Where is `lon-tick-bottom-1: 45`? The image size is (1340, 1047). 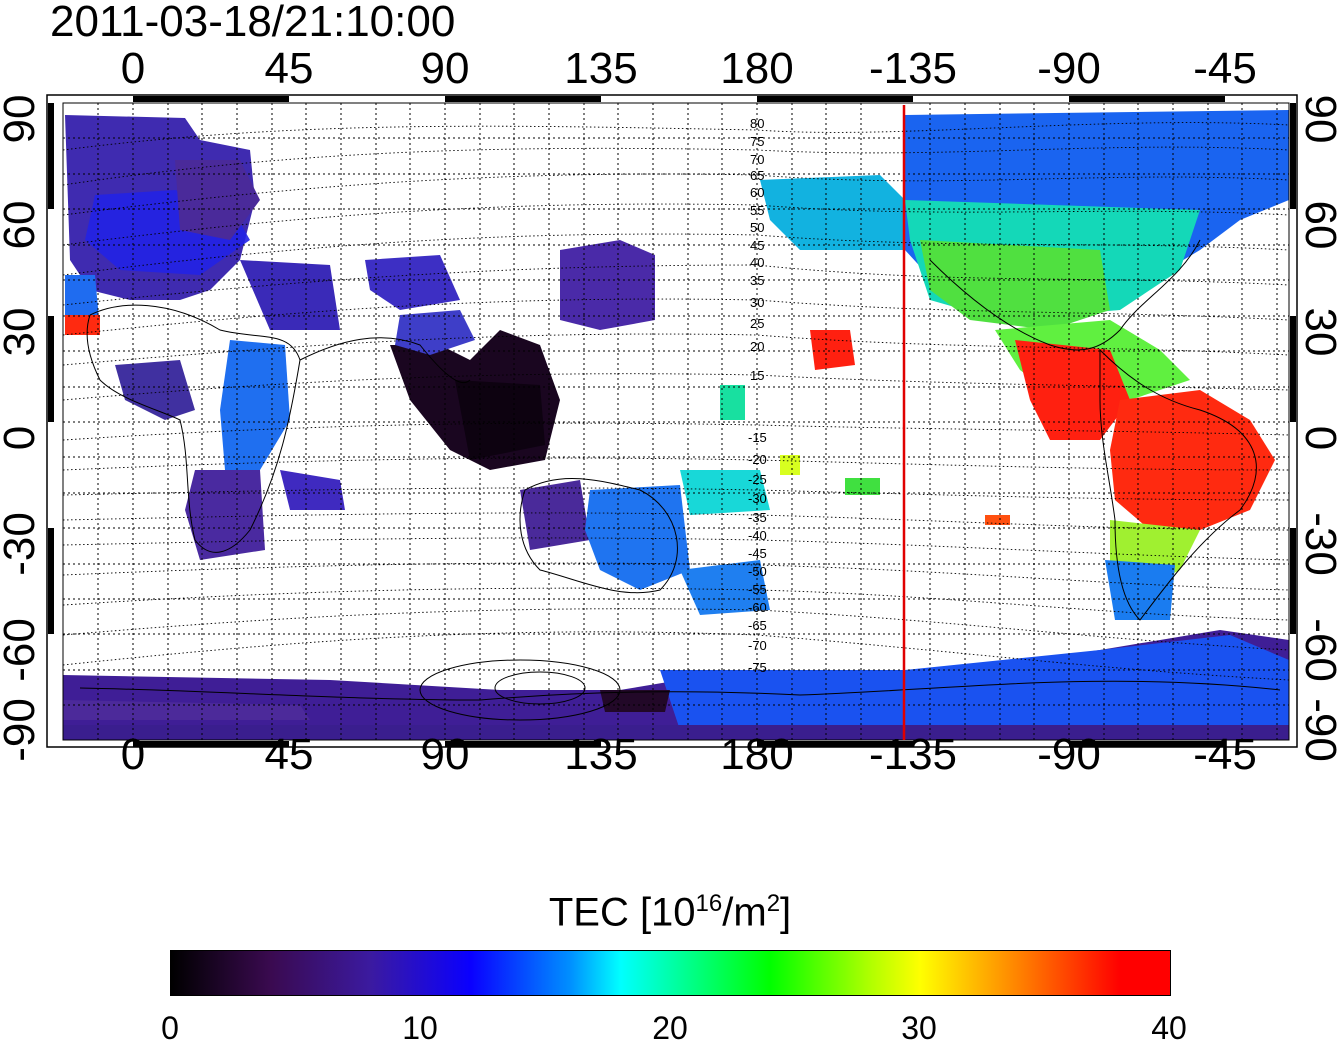
lon-tick-bottom-1: 45 is located at coordinates (289, 754).